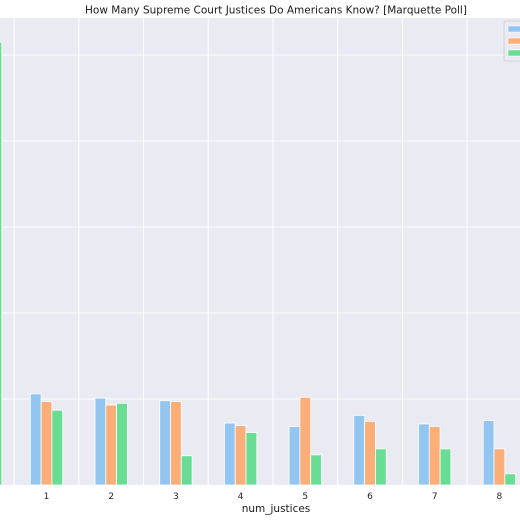 Image resolution: width=520 pixels, height=520 pixels. I want to click on x-tick-label: 6, so click(370, 497).